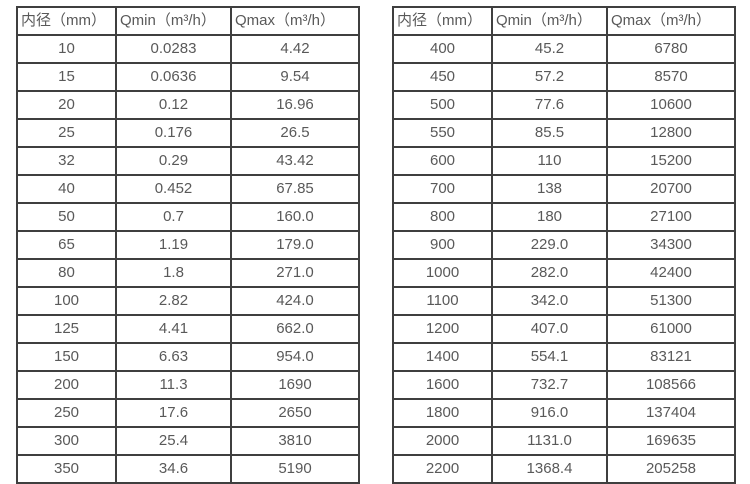  Describe the element at coordinates (671, 385) in the screenshot. I see `table-cell: 108566` at that location.